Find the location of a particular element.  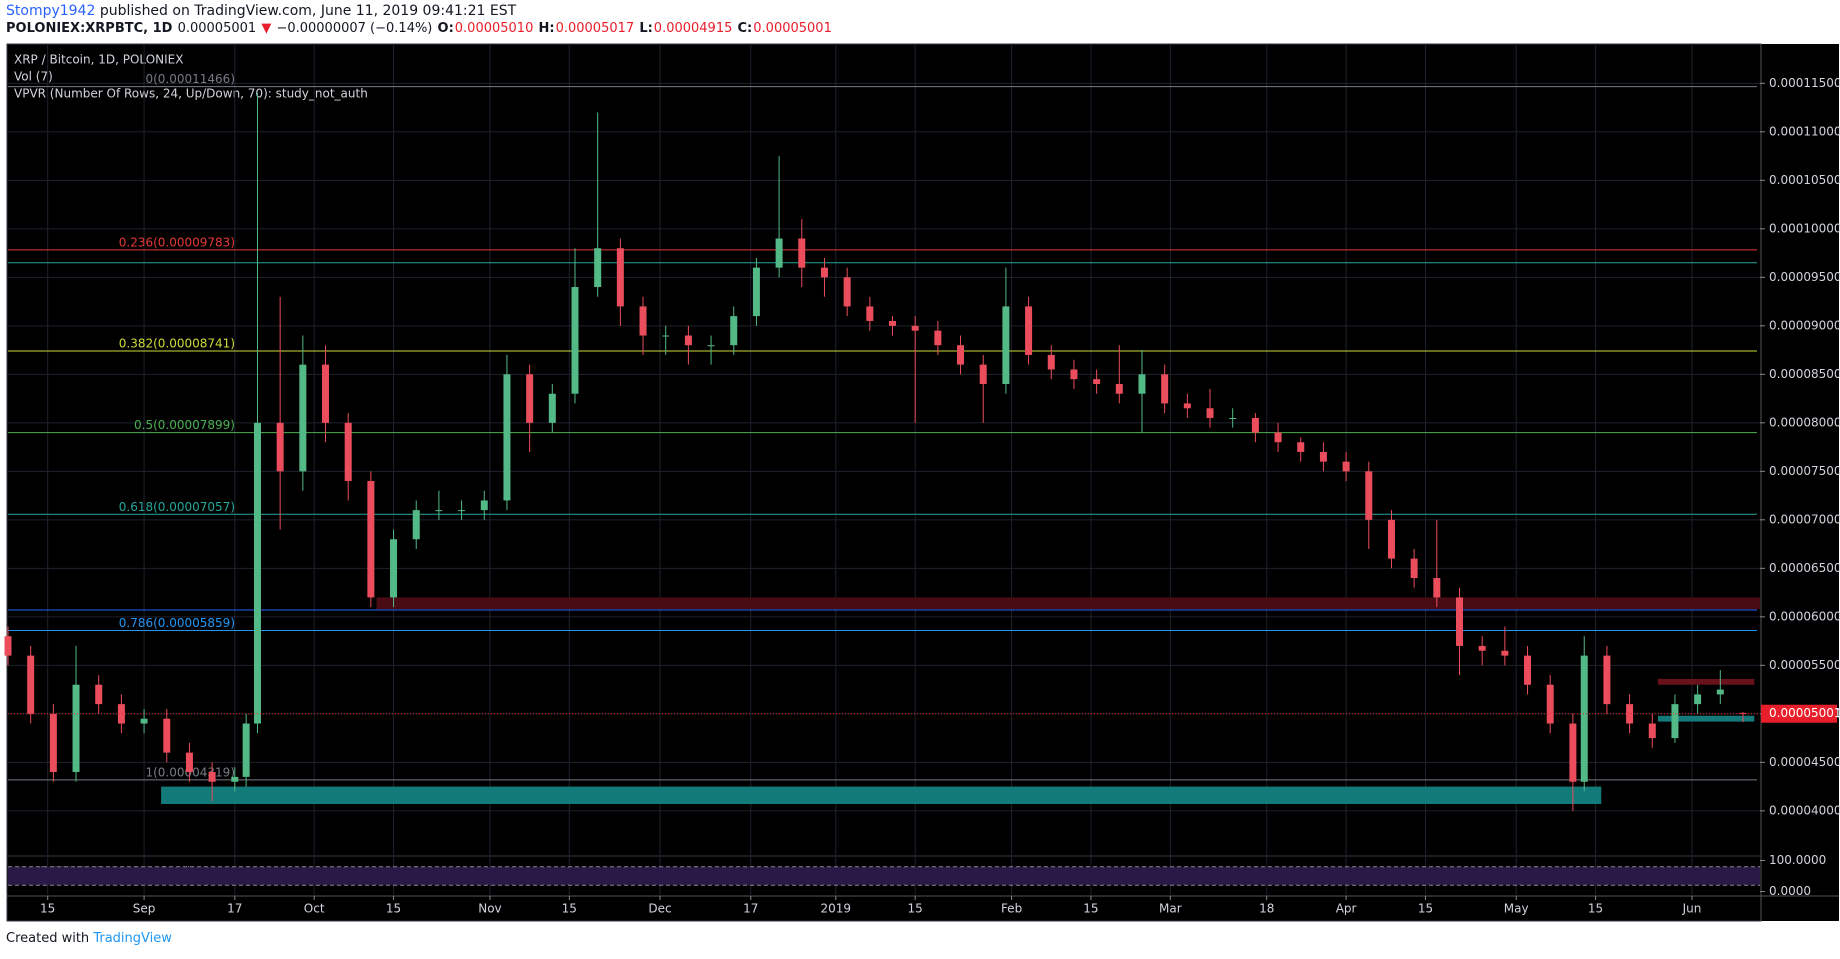

y-tick-label: 0.00011000 is located at coordinates (1804, 131).